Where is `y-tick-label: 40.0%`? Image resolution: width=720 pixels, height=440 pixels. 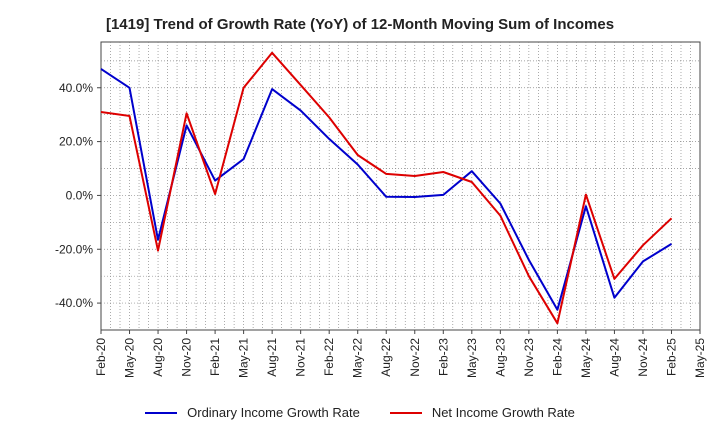 y-tick-label: 40.0% is located at coordinates (76, 88).